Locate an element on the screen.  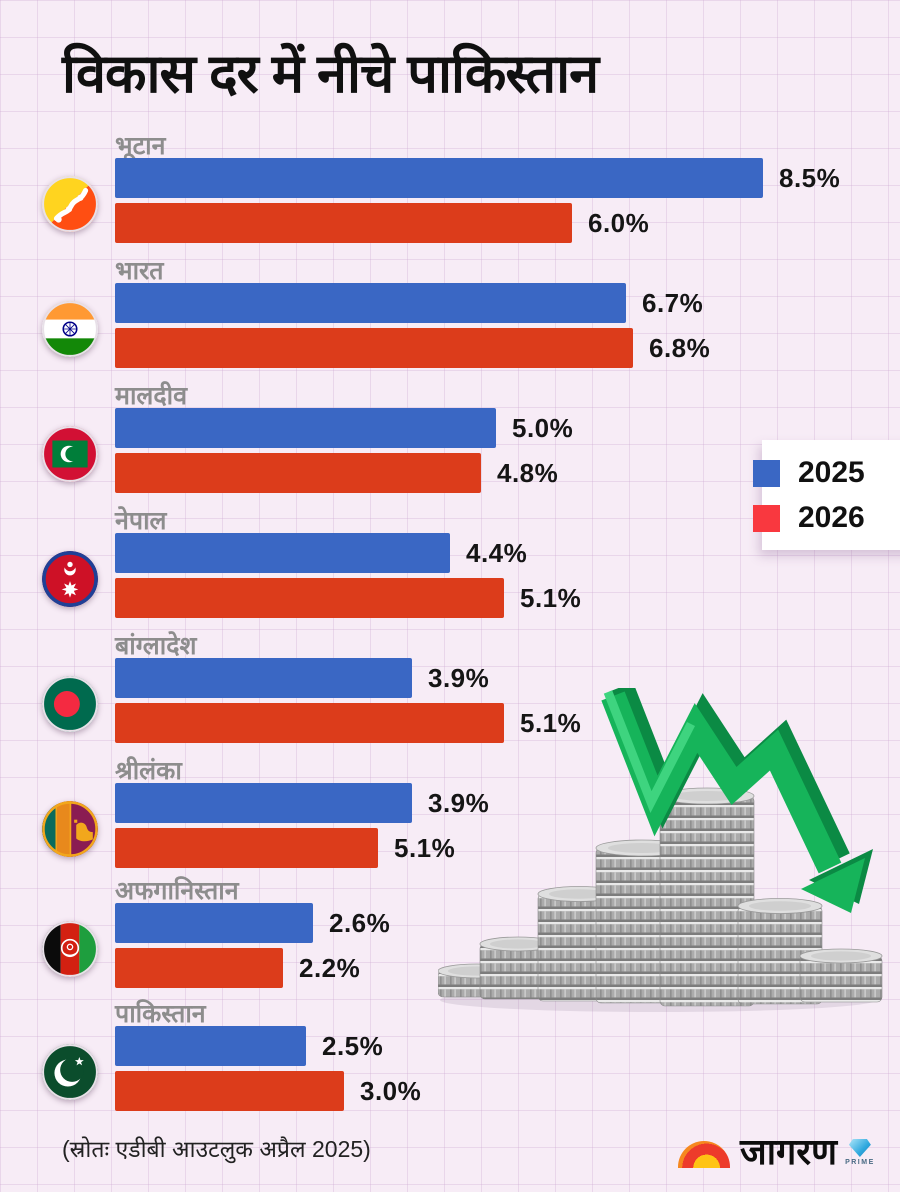
page-title: विकास दर में नीचे पाकिस्तान is located at coordinates (330, 74).